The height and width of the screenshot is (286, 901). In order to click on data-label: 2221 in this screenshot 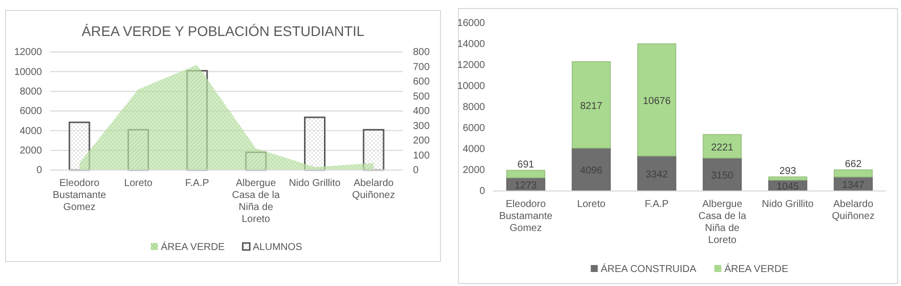, I will do `click(722, 148)`.